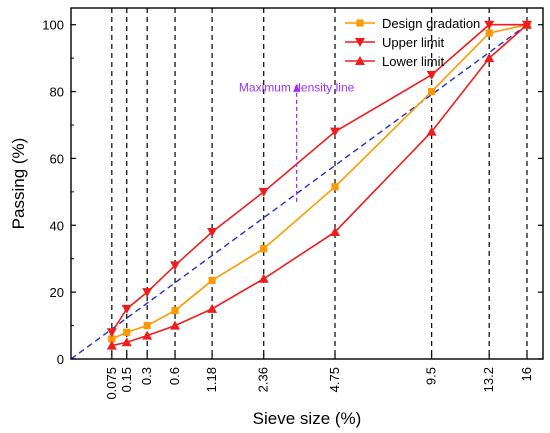 This screenshot has height=433, width=550. What do you see at coordinates (53, 25) in the screenshot?
I see `y-tick-label-5: 100` at bounding box center [53, 25].